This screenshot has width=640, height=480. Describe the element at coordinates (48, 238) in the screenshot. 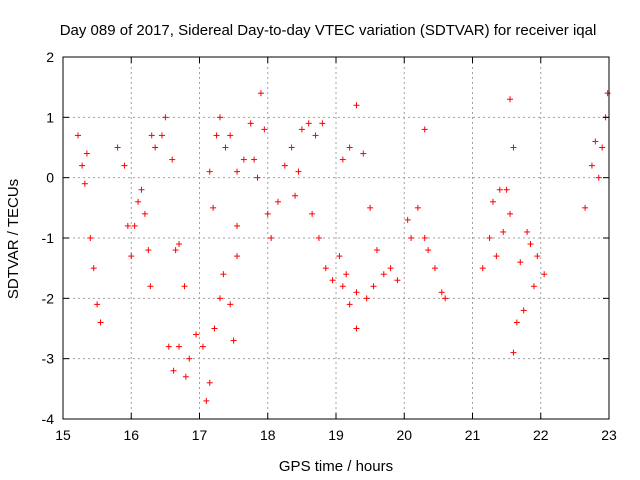

I see `y-tick-label: -1` at that location.